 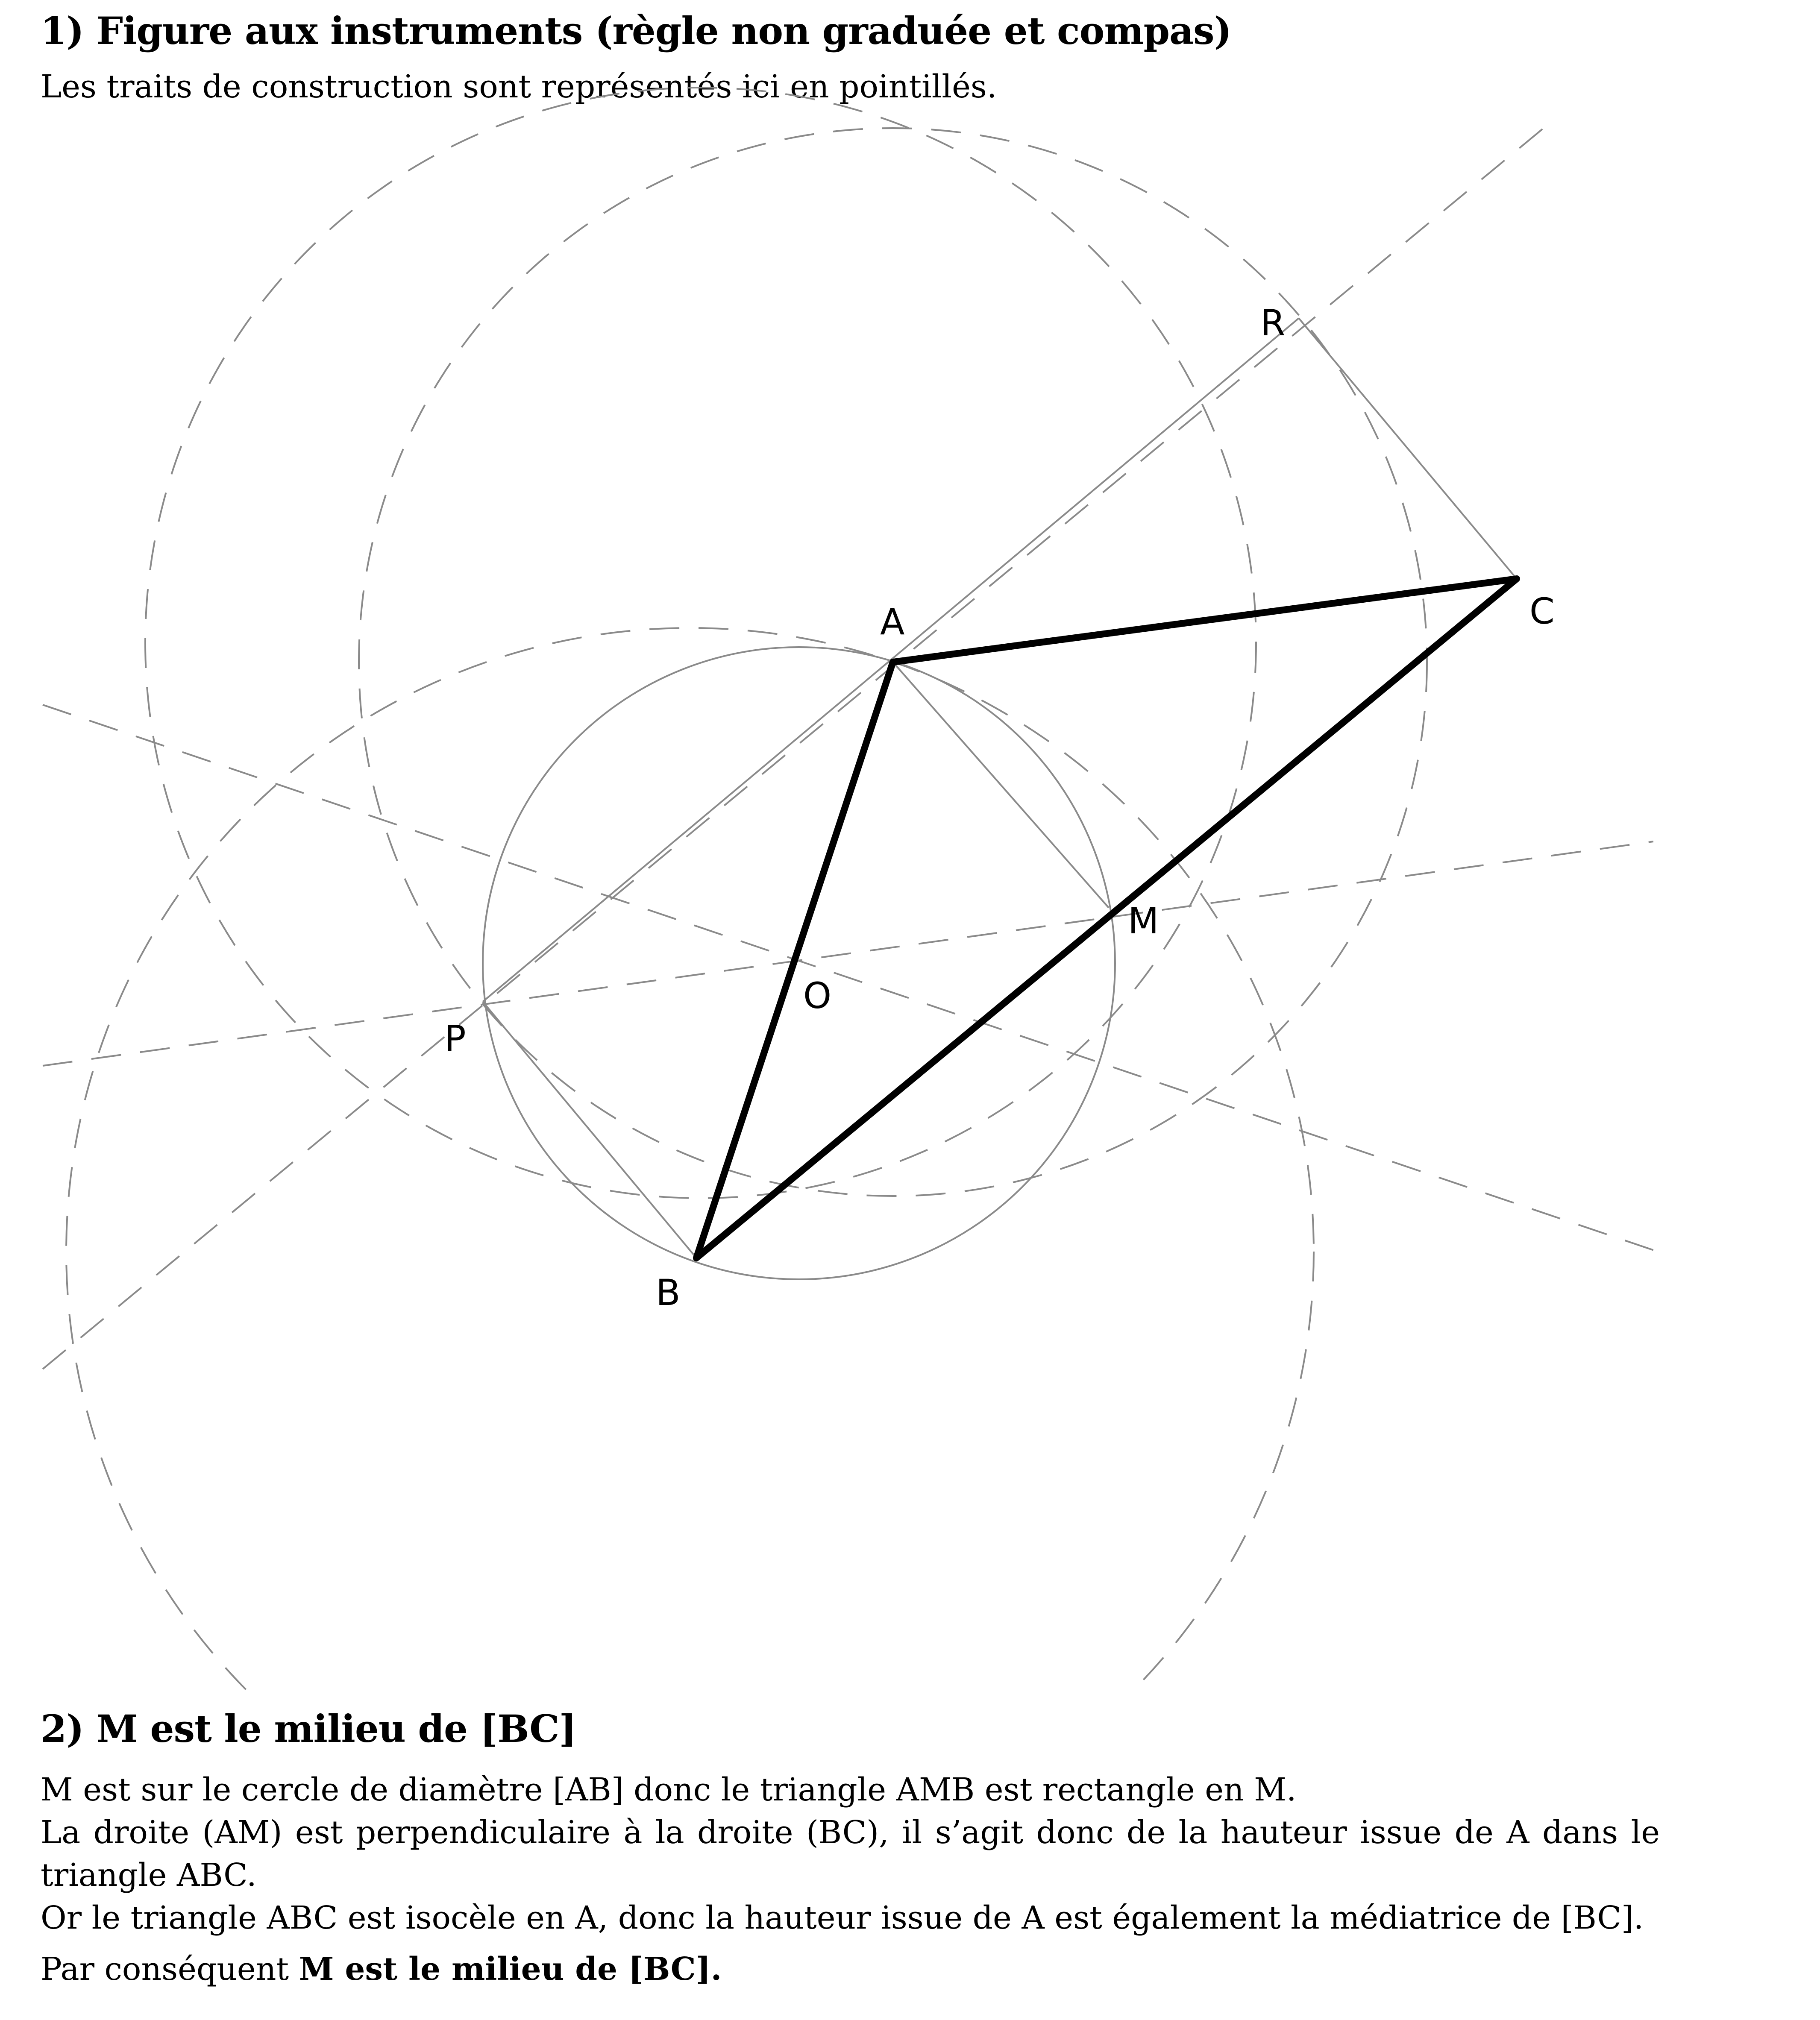 What do you see at coordinates (850, 1970) in the screenshot?
I see `conclusion: Par conséquent M est le milieu de [BC].` at bounding box center [850, 1970].